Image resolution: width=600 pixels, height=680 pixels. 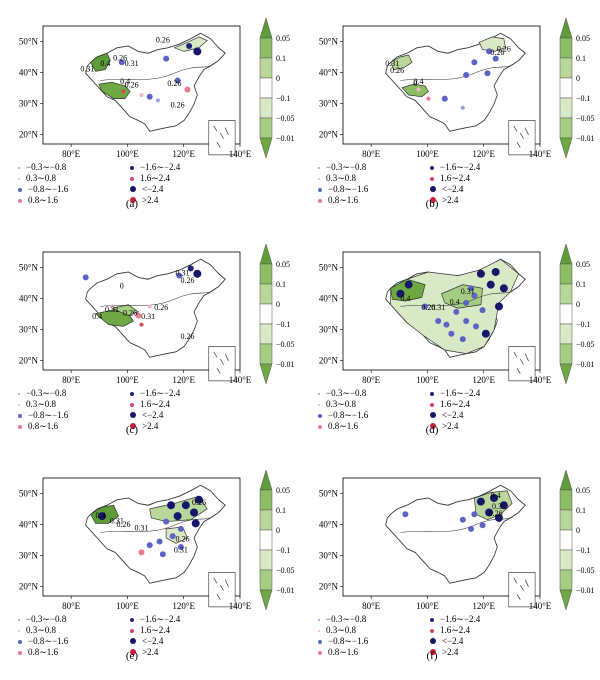 What do you see at coordinates (127, 154) in the screenshot?
I see `x-tick-label: 100°E` at bounding box center [127, 154].